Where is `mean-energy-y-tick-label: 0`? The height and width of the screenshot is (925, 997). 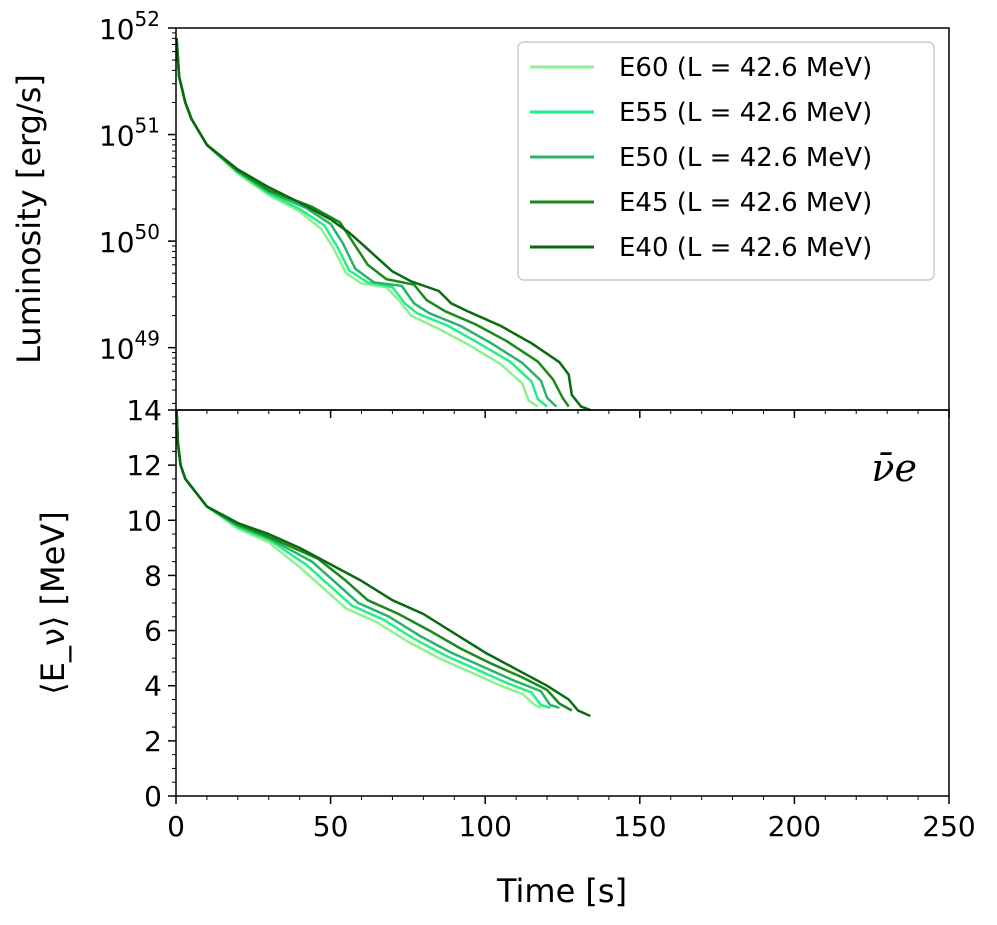
mean-energy-y-tick-label: 0 is located at coordinates (153, 796).